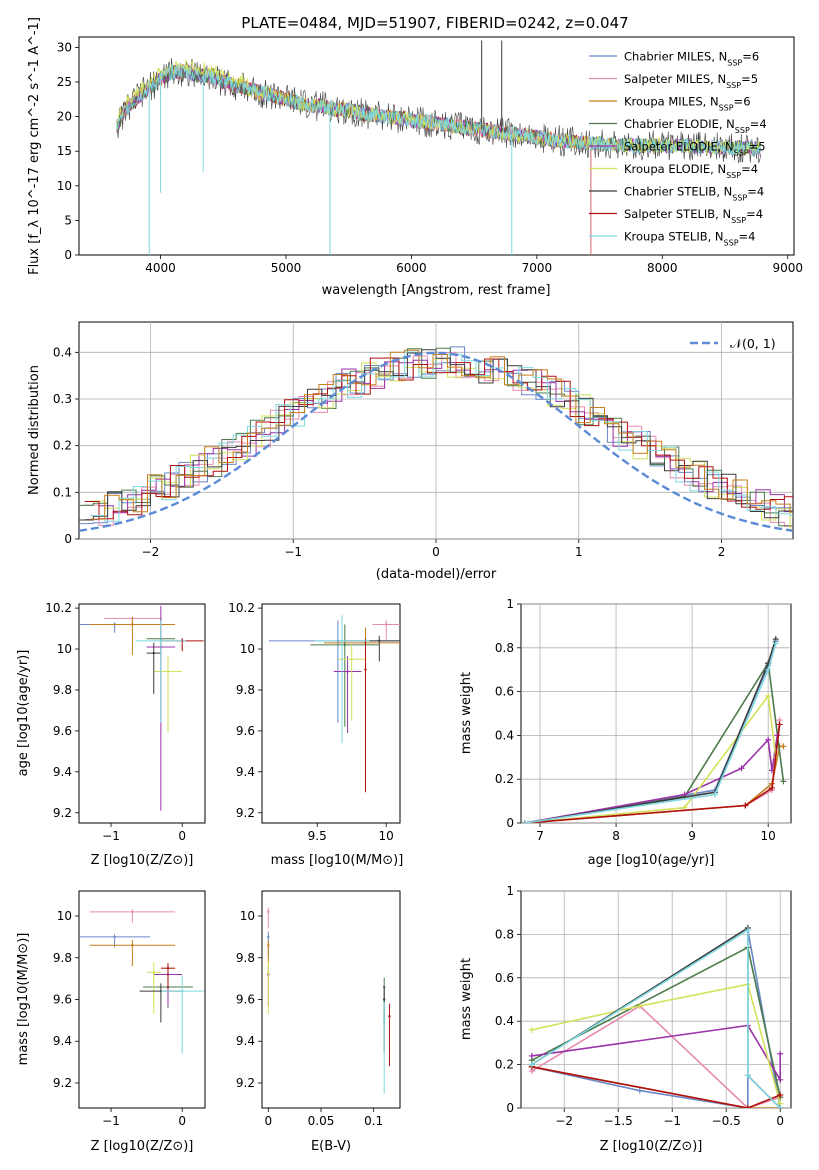  I want to click on y-tick-label: 0.1, so click(62, 492).